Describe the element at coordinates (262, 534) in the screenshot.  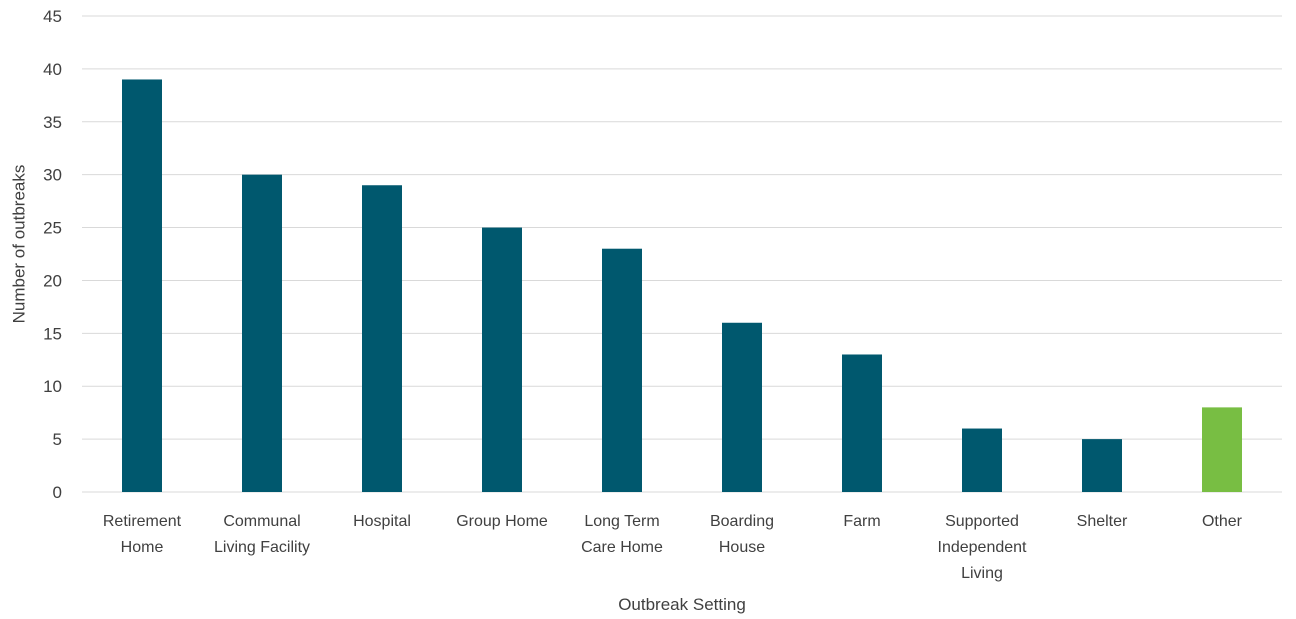
I see `x-category-label: Communal Living Facility` at that location.